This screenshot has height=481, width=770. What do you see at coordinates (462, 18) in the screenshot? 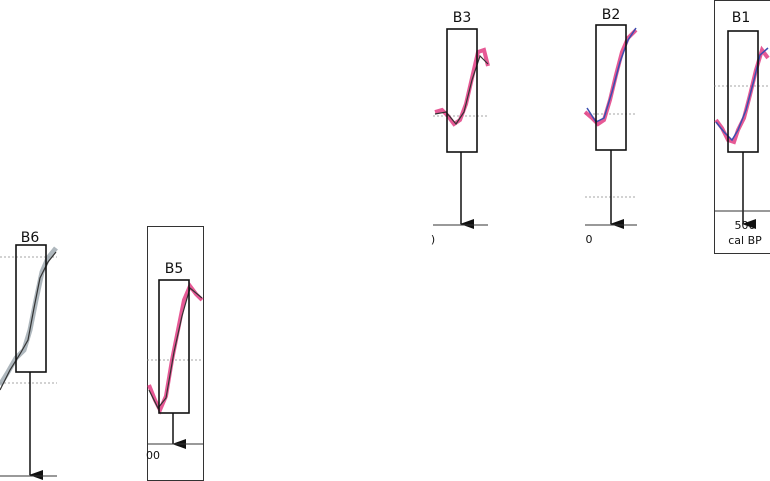
I see `panel-label: B3` at bounding box center [462, 18].